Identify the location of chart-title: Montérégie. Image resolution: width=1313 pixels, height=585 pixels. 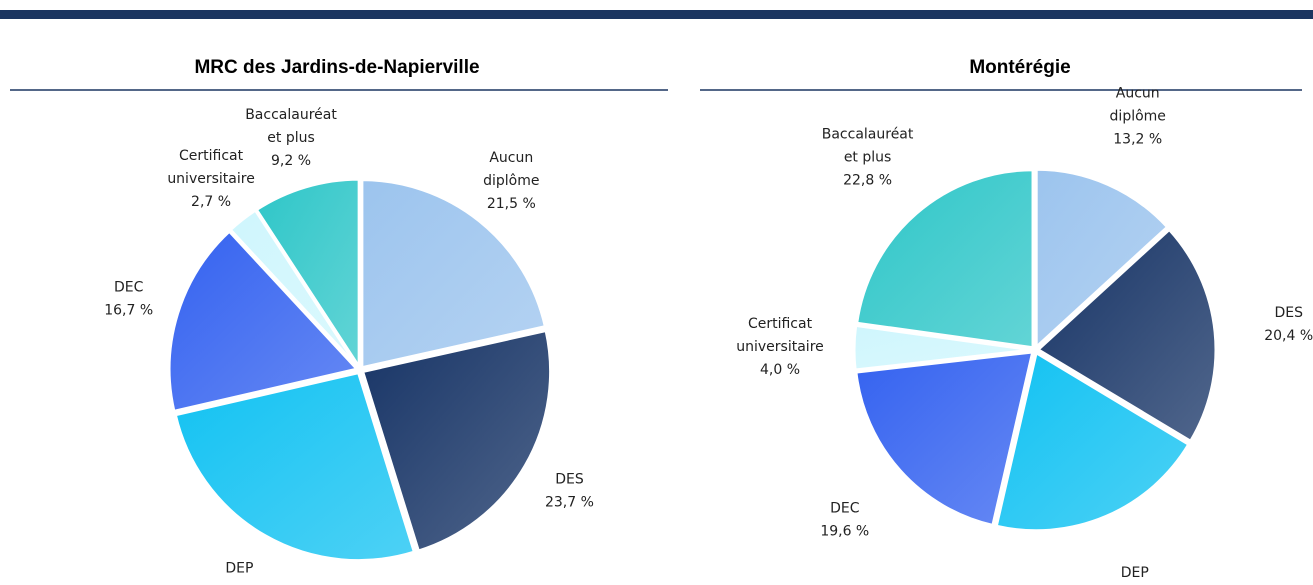
(1019, 67).